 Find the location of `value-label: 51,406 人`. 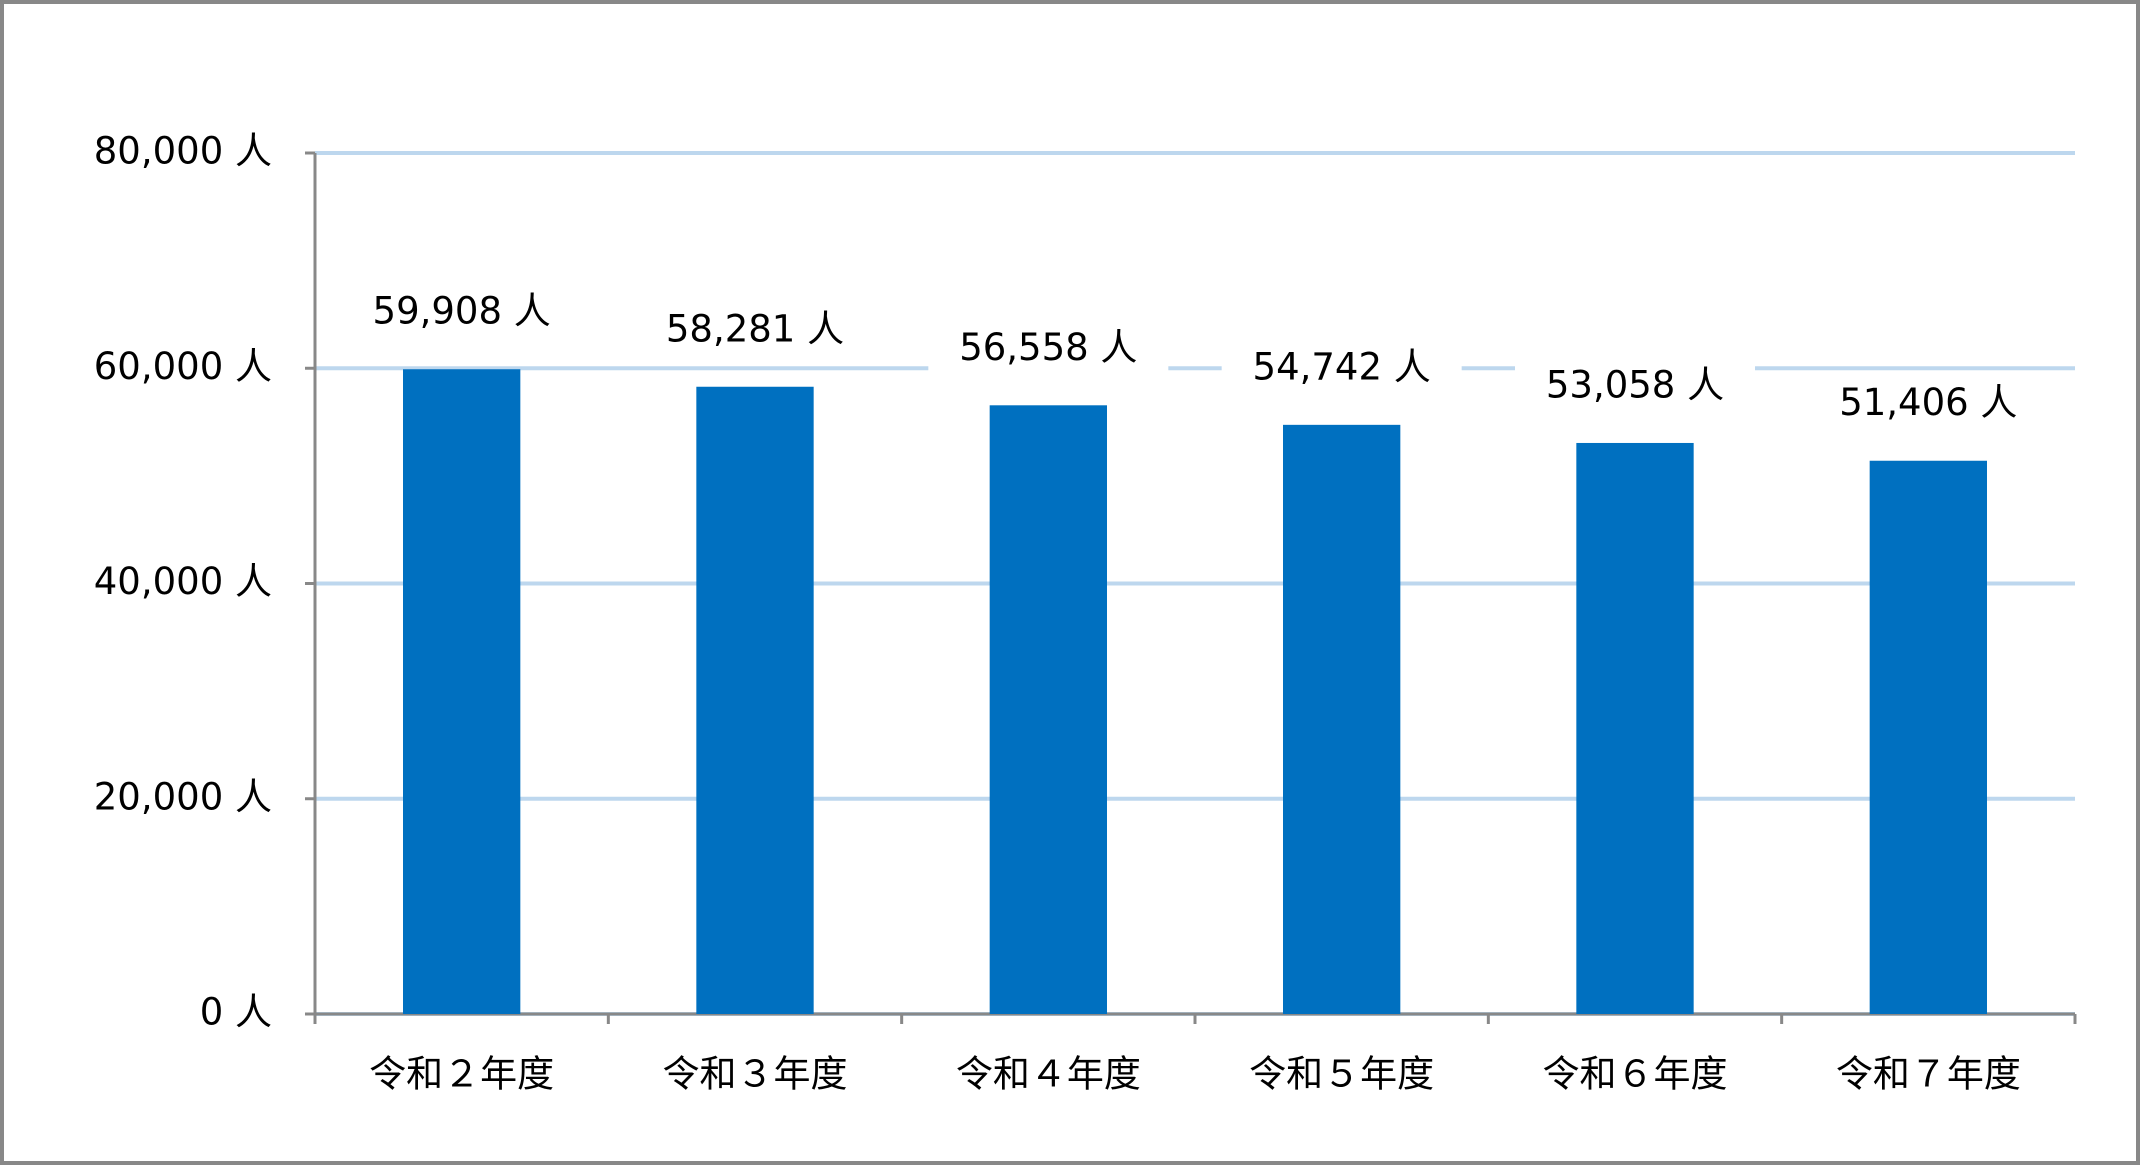

value-label: 51,406 人 is located at coordinates (1928, 402).